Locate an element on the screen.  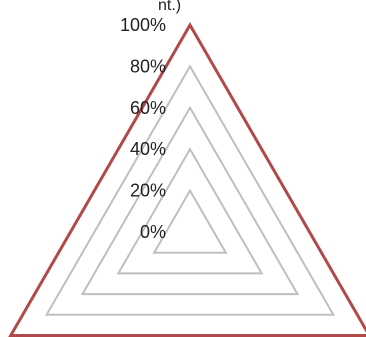
tick-label-5: 100% is located at coordinates (143, 25).